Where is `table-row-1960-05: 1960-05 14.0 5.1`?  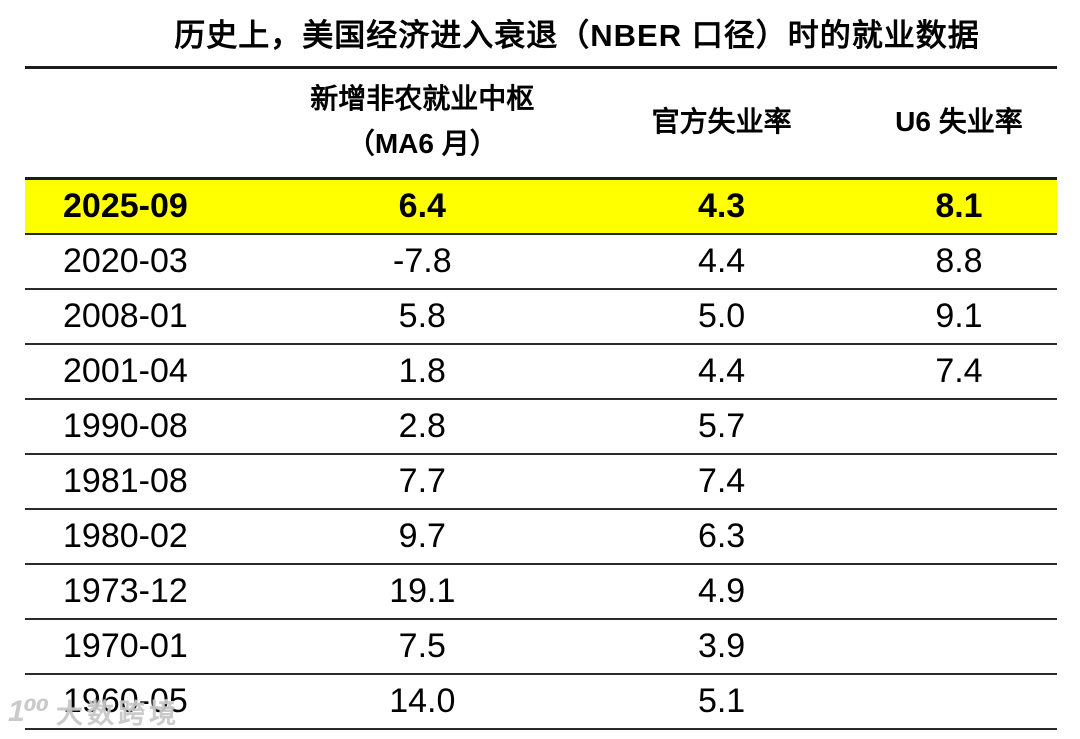
table-row-1960-05: 1960-05 14.0 5.1 is located at coordinates (541, 702).